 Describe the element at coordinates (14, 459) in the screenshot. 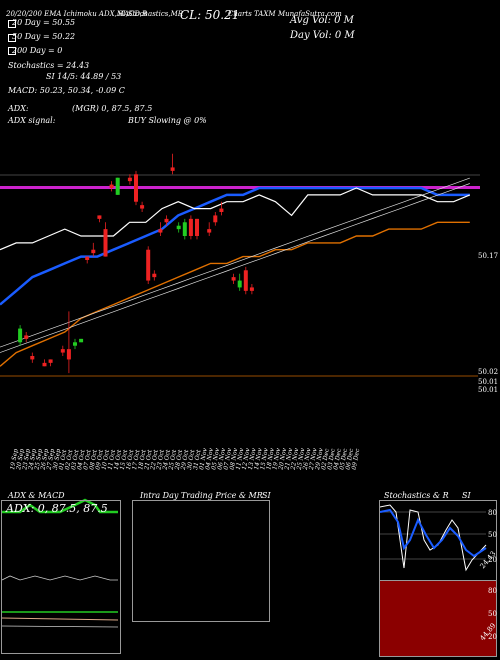

I see `date-tick-label: 19 Sep` at that location.